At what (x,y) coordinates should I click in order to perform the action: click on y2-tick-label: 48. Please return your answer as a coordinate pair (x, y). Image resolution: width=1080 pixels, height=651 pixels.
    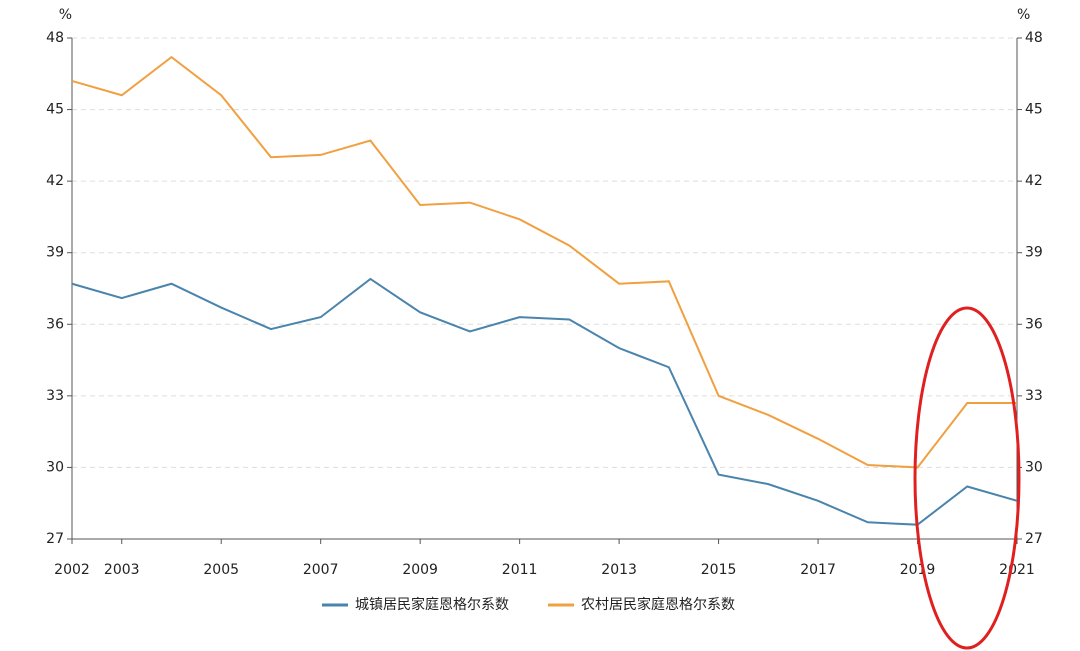
    Looking at the image, I should click on (1034, 38).